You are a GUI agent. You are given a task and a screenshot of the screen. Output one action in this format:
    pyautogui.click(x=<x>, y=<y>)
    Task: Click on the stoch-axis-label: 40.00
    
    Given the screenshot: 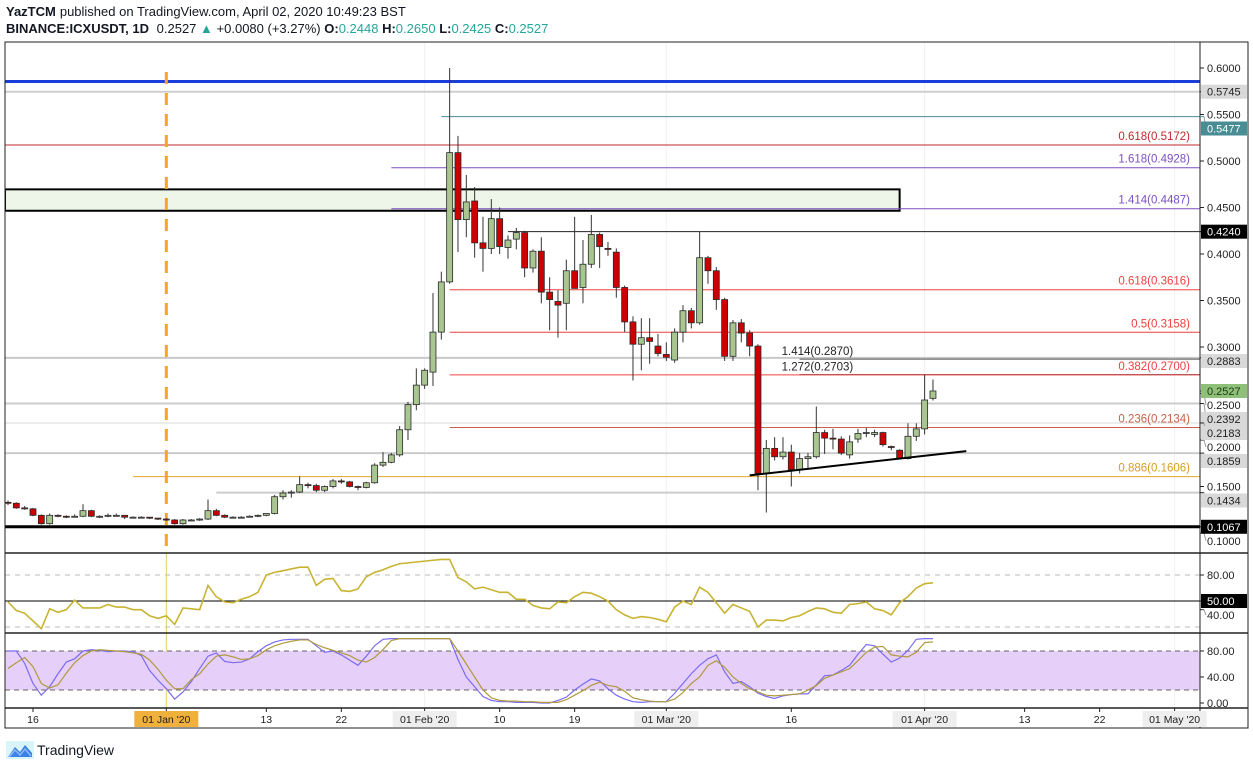 What is the action you would take?
    pyautogui.click(x=1221, y=678)
    